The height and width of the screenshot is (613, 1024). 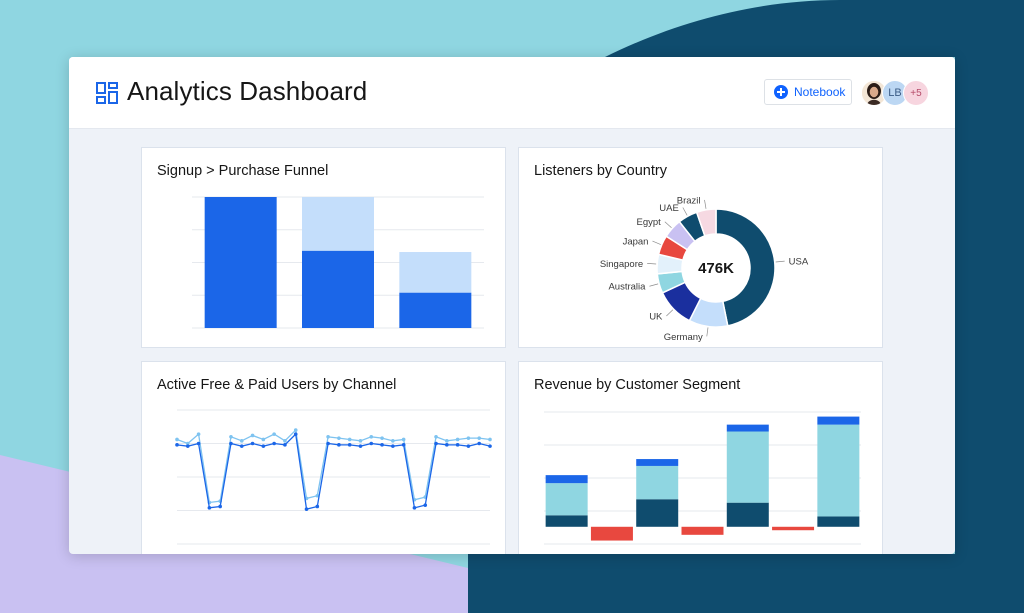 I want to click on funnel-bar-converted, so click(x=435, y=310).